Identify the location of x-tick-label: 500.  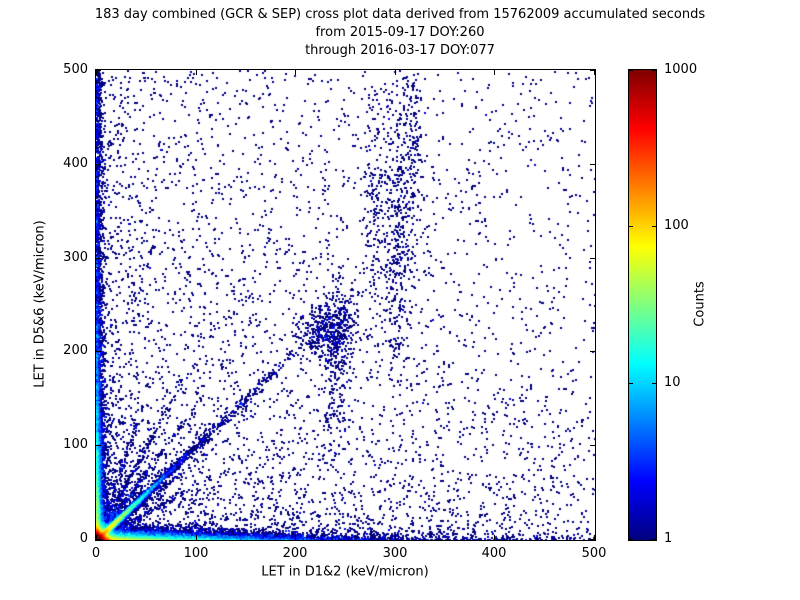
(594, 553).